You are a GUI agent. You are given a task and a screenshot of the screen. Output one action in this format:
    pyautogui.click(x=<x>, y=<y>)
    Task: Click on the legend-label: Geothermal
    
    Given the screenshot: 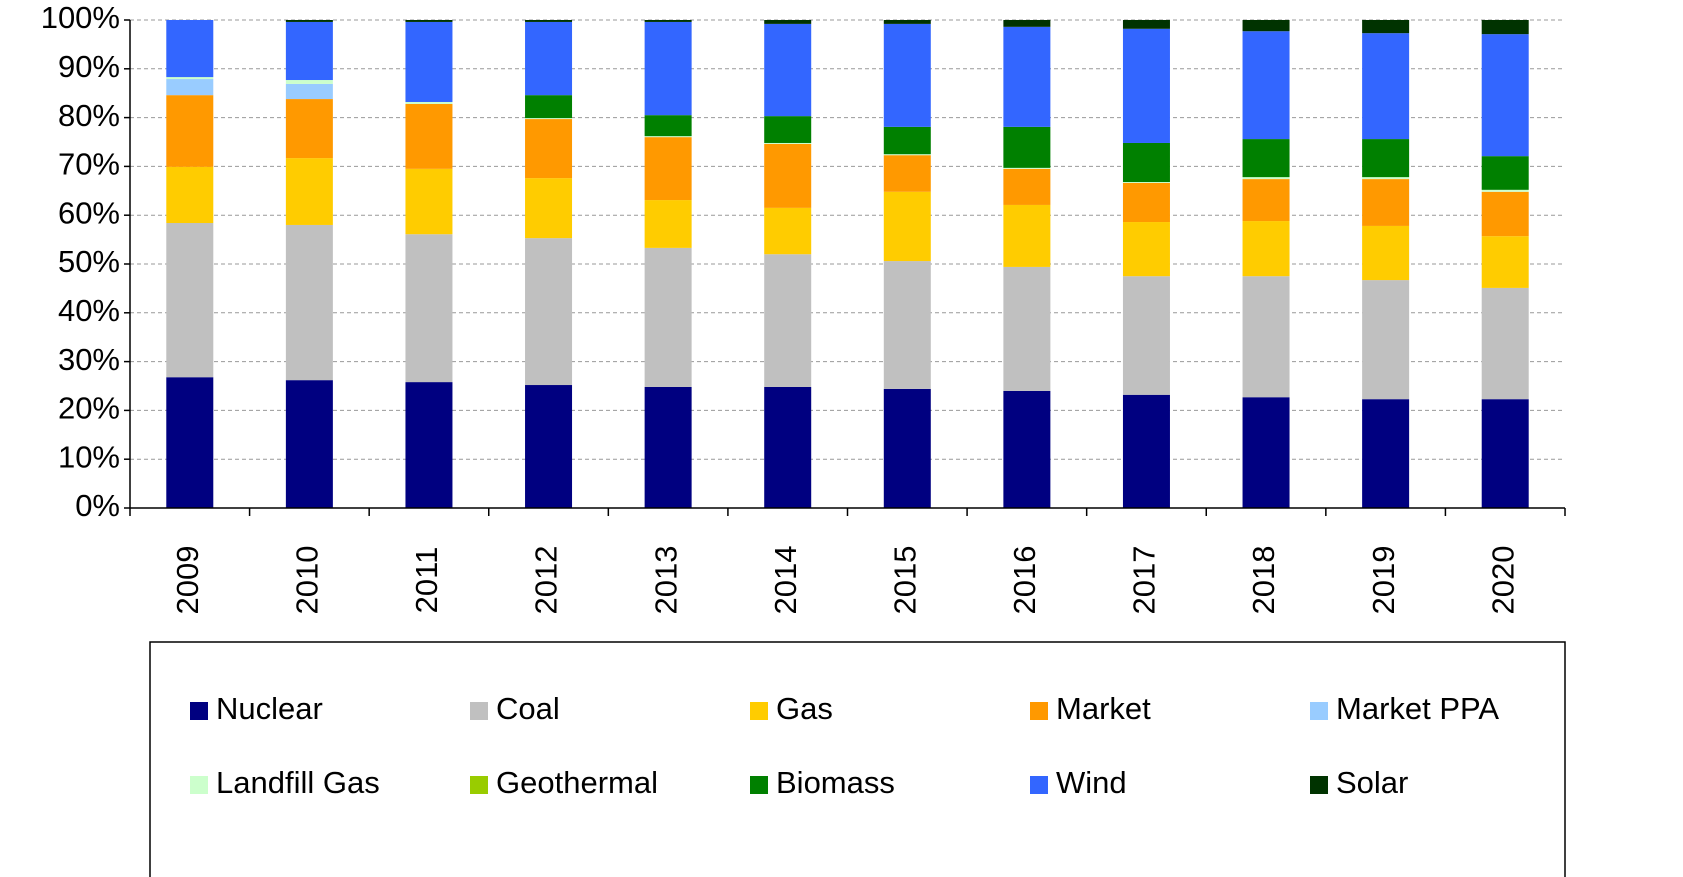 What is the action you would take?
    pyautogui.click(x=577, y=782)
    